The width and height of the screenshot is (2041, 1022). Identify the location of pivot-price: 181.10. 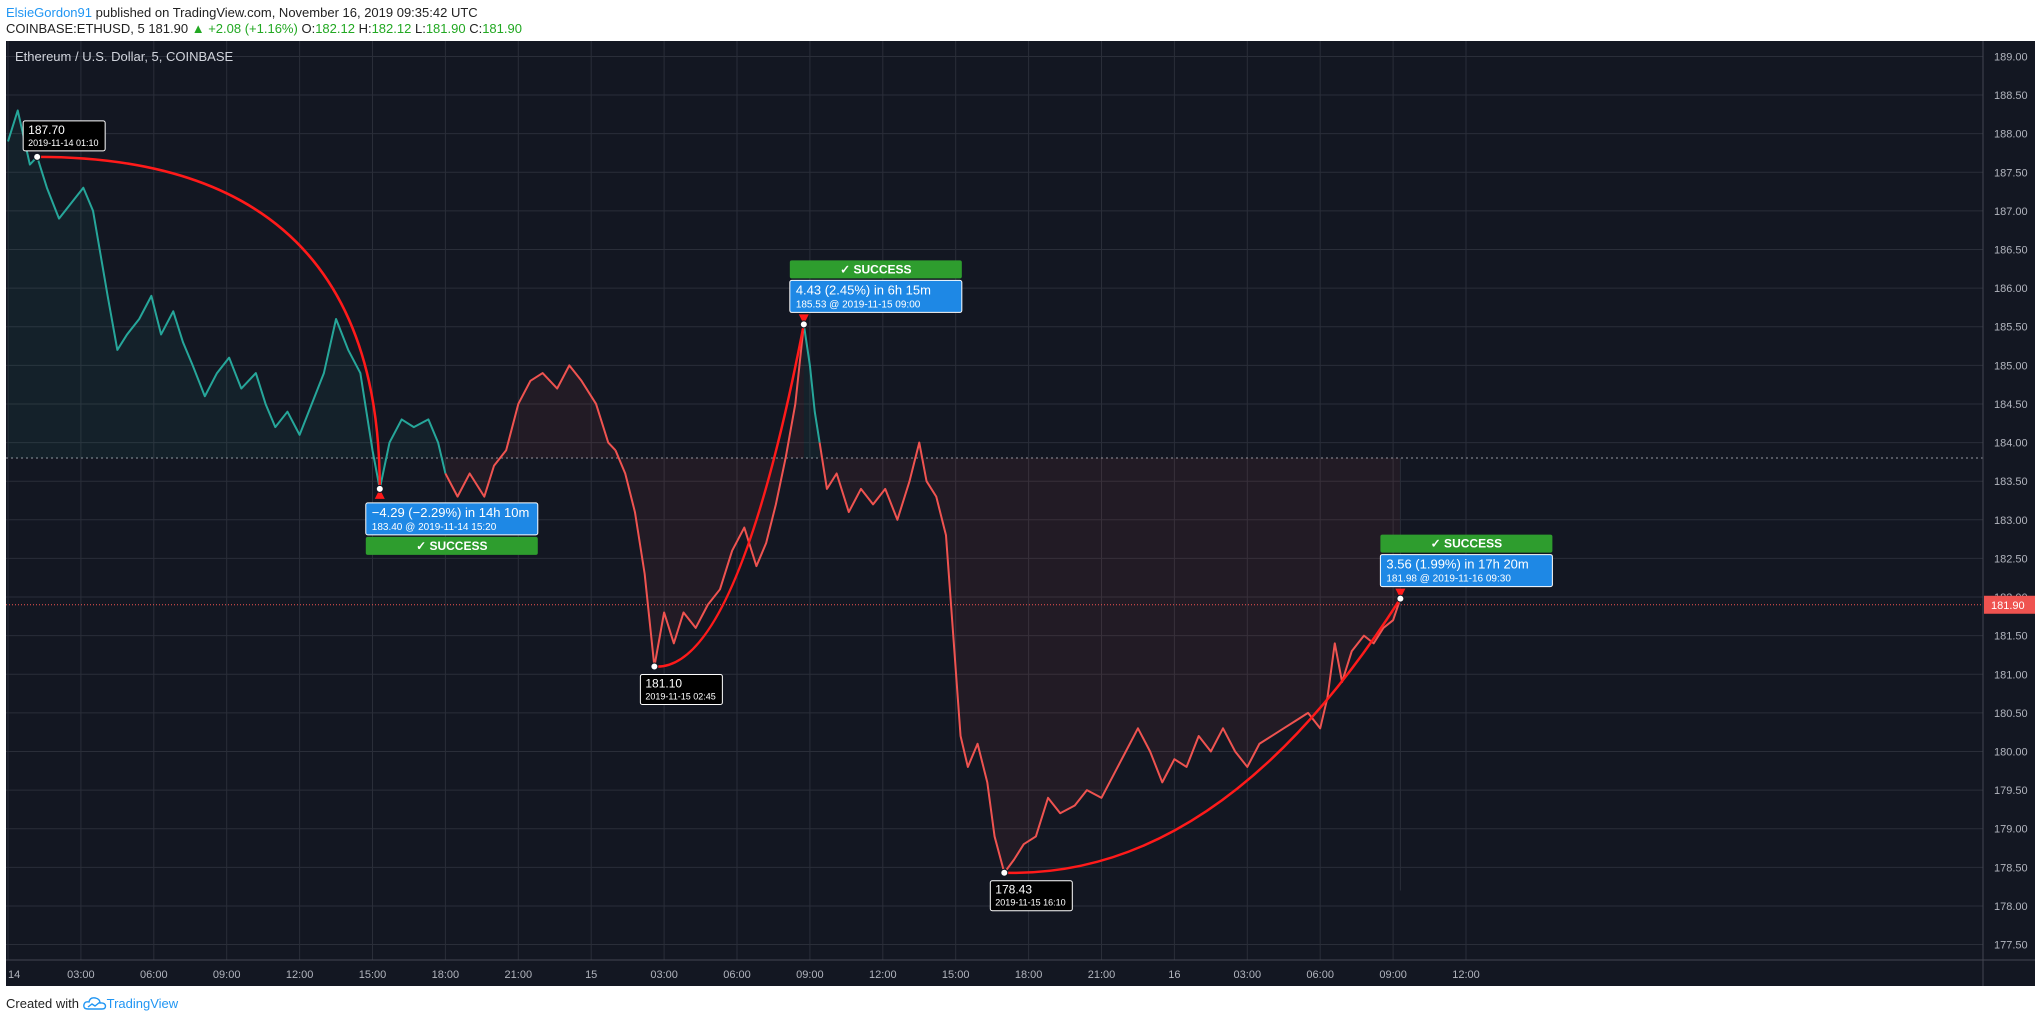
(663, 684).